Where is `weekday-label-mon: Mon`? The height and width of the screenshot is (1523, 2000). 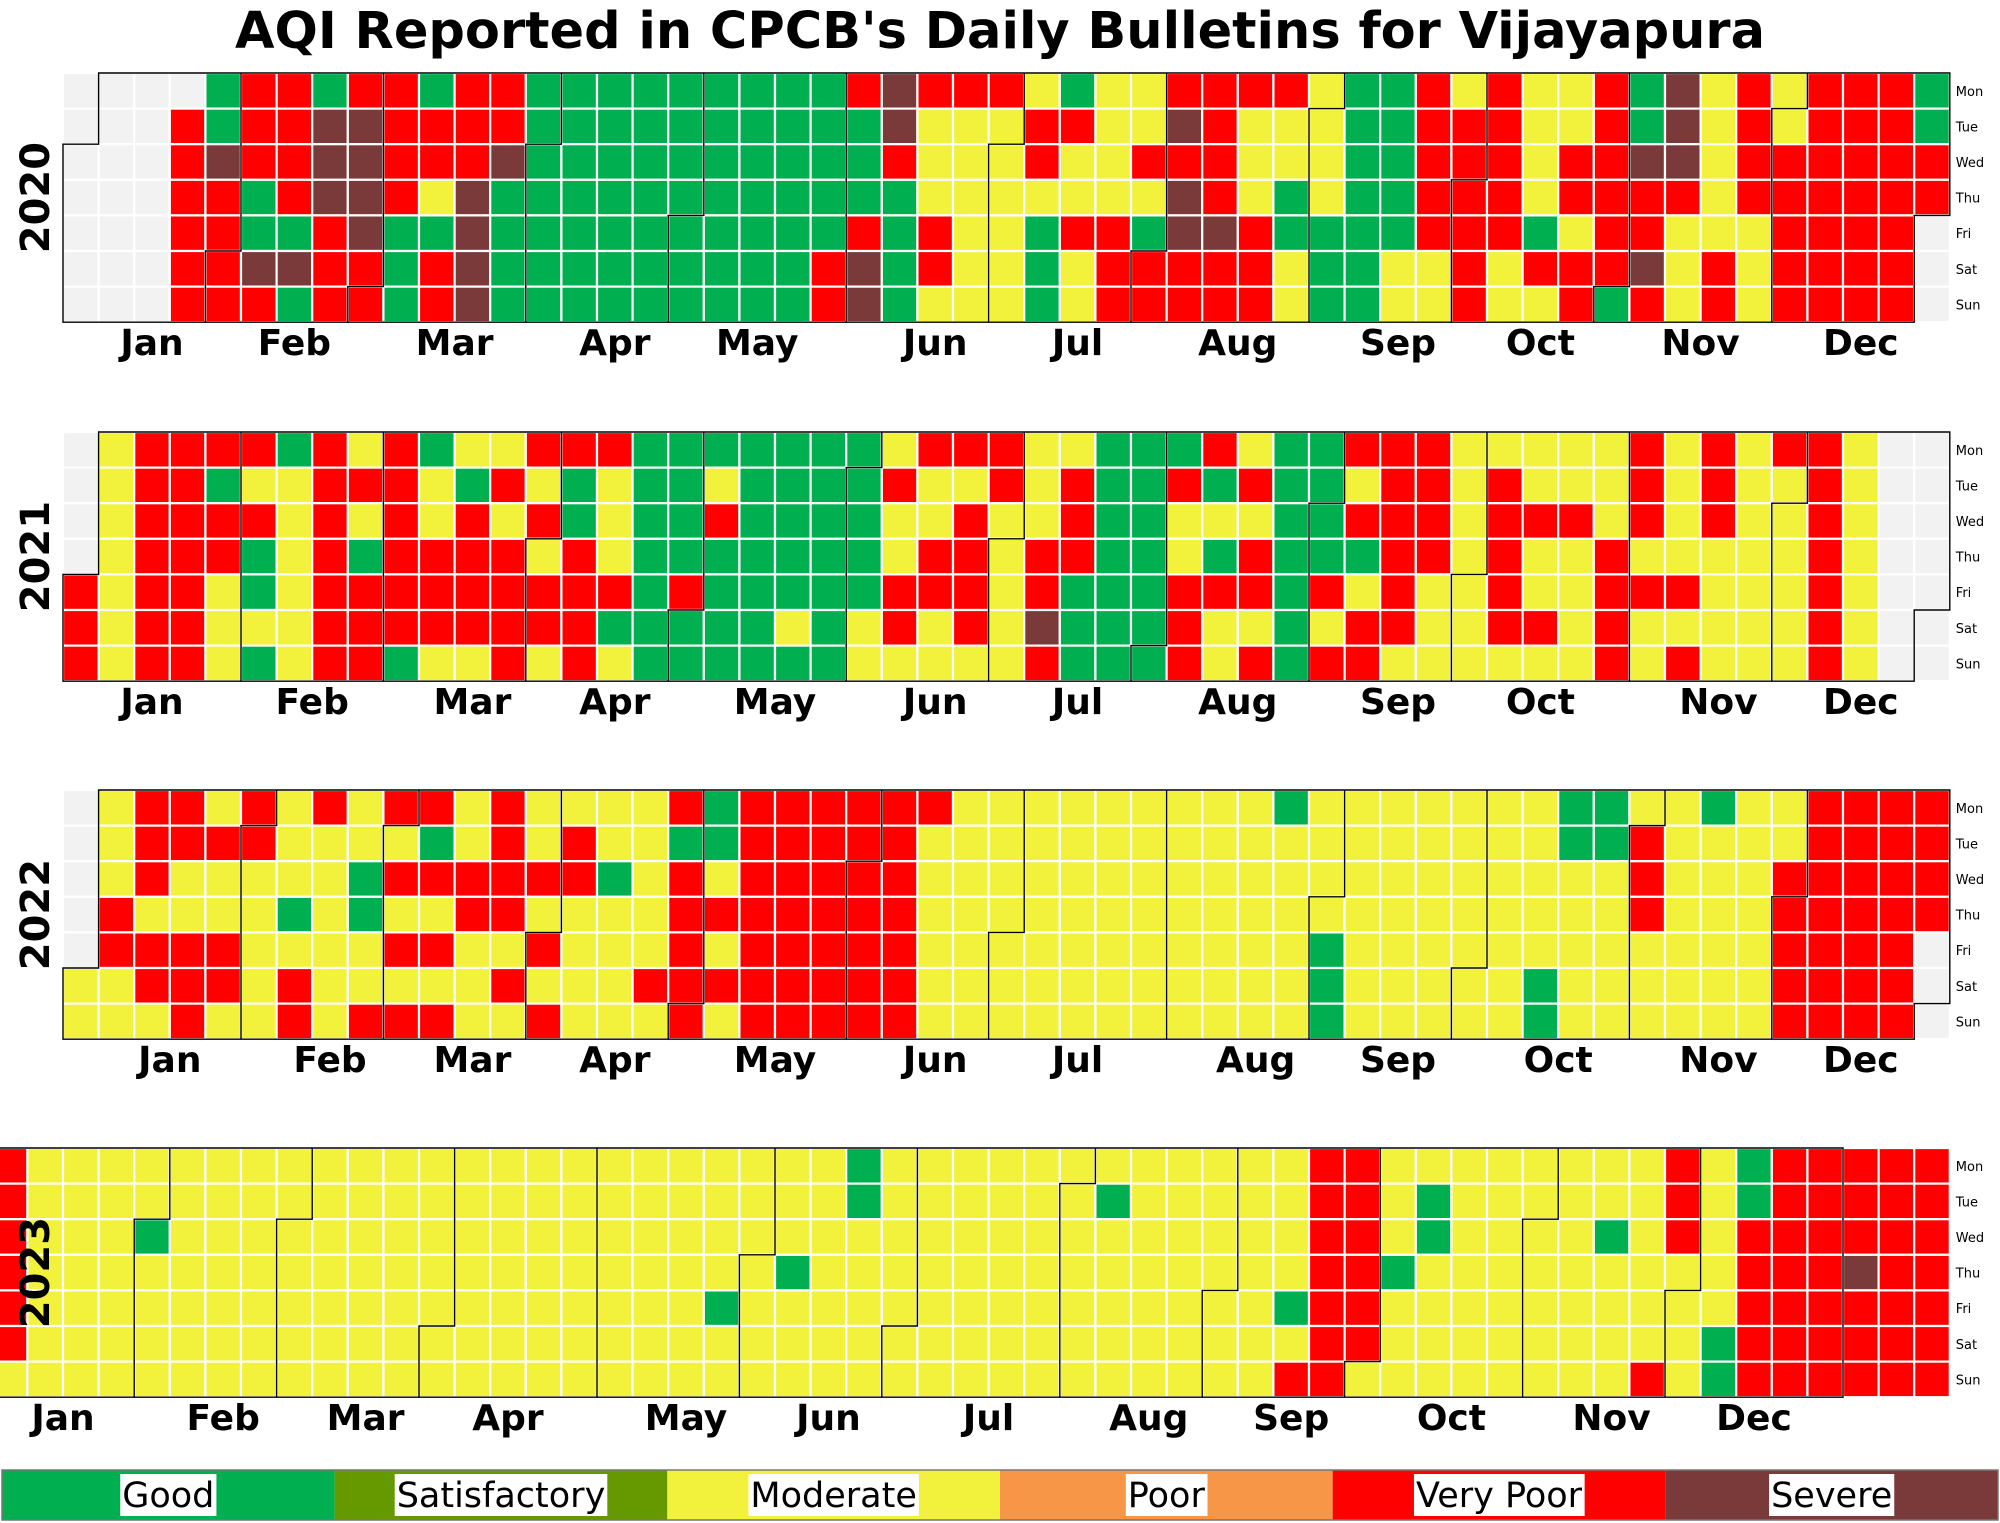 weekday-label-mon: Mon is located at coordinates (1969, 809).